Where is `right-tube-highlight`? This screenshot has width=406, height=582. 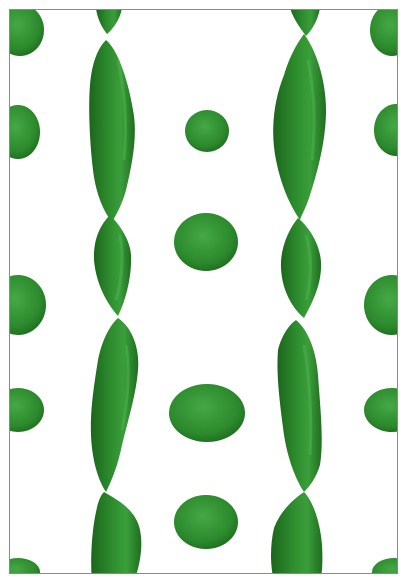
right-tube-highlight is located at coordinates (309, 257).